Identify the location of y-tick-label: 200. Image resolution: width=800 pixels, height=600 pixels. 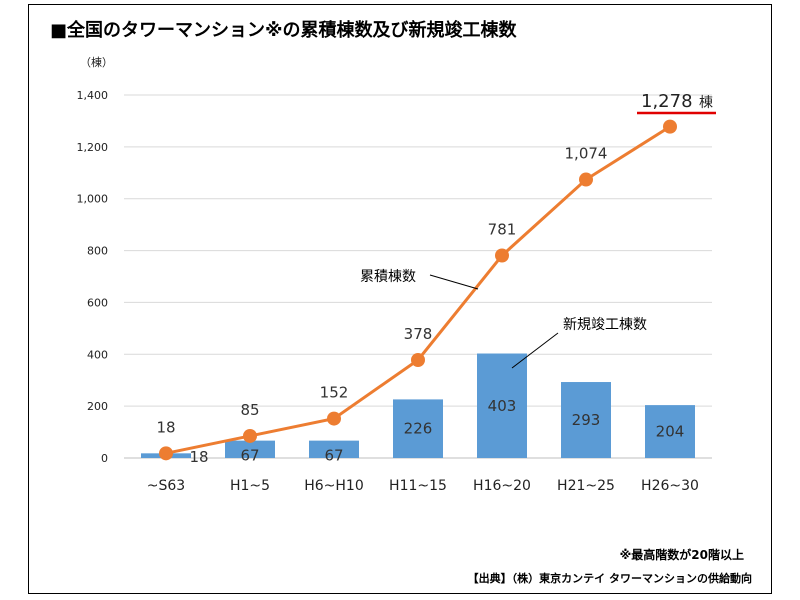
(97, 406).